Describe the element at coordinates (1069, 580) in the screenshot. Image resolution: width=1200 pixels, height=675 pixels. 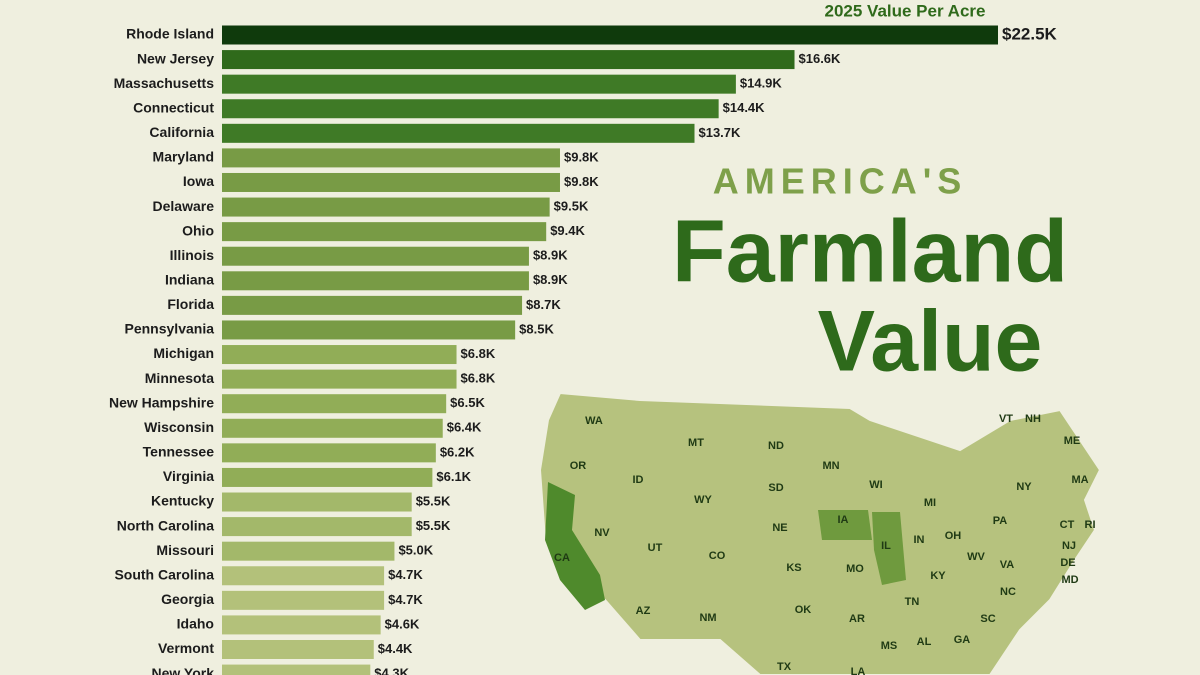
I see `map-state-label: MD` at that location.